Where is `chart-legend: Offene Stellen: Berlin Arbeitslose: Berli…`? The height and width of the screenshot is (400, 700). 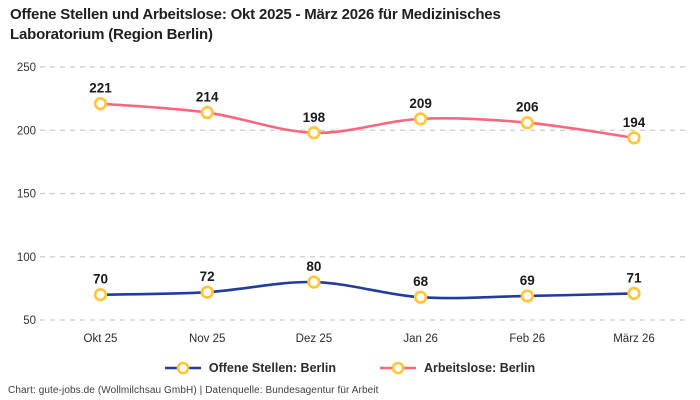
chart-legend: Offene Stellen: Berlin Arbeitslose: Berli… is located at coordinates (350, 368).